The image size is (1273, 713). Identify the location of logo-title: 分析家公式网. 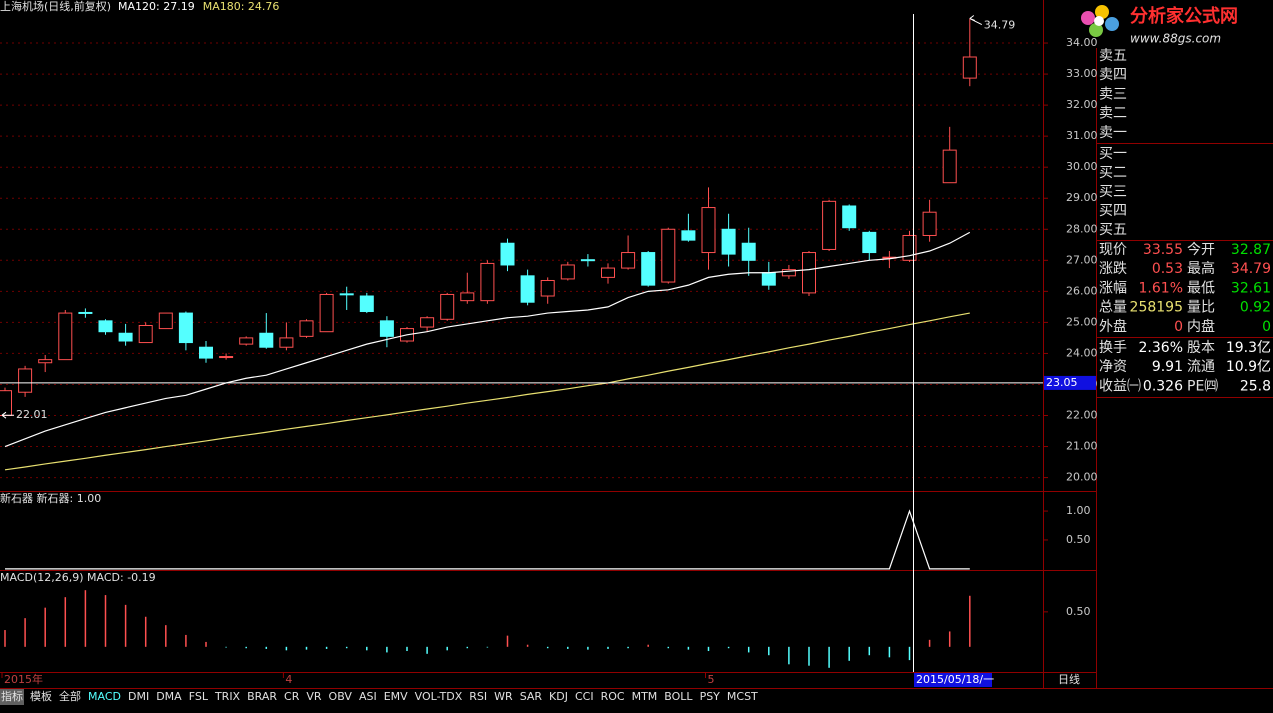
(1184, 16).